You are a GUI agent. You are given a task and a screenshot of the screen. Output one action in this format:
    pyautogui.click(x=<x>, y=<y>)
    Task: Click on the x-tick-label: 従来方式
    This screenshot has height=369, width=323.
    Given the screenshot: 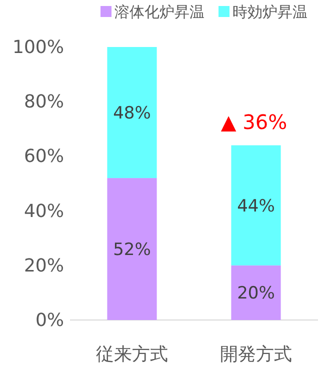 What is the action you would take?
    pyautogui.click(x=132, y=354)
    